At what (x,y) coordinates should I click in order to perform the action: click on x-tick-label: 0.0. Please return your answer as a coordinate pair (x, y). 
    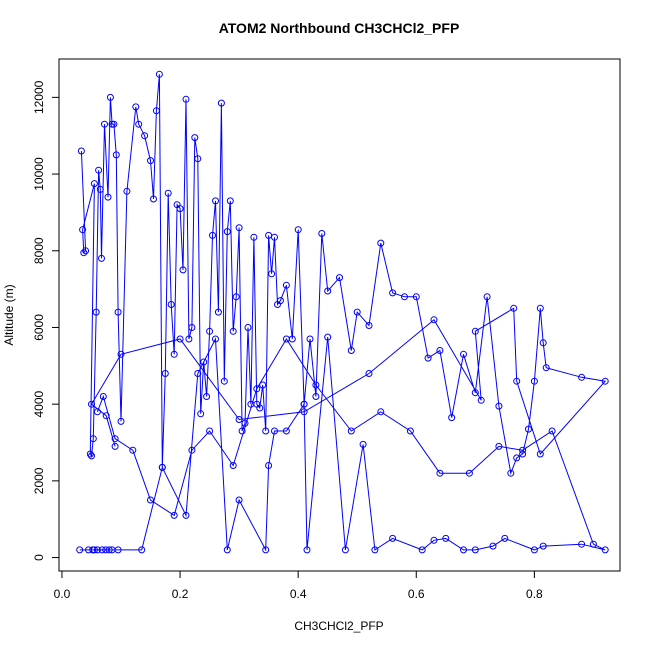
    Looking at the image, I should click on (62, 594).